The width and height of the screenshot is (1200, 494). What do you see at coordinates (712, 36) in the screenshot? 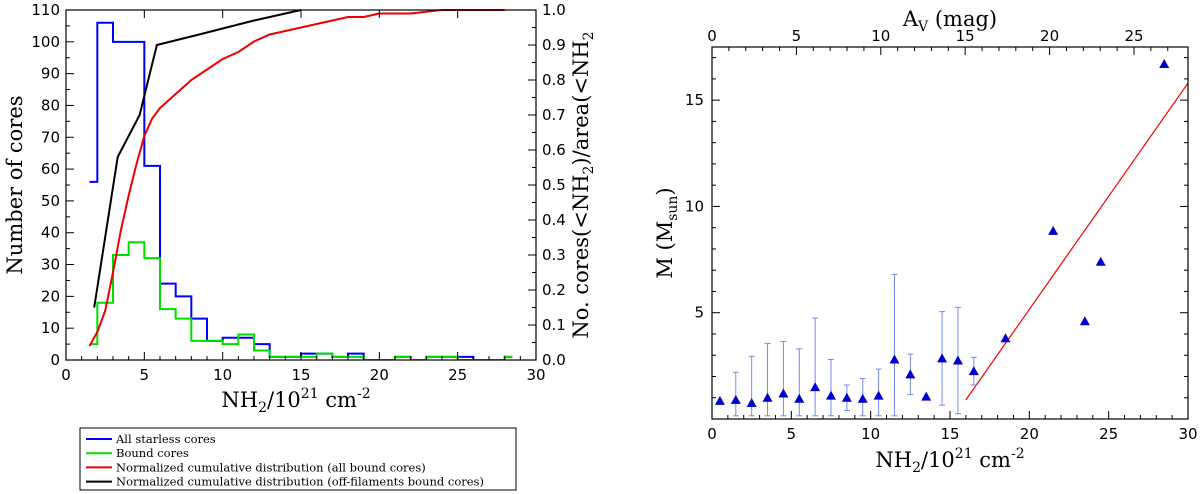
I see `right-top-x-tick-label: 0` at bounding box center [712, 36].